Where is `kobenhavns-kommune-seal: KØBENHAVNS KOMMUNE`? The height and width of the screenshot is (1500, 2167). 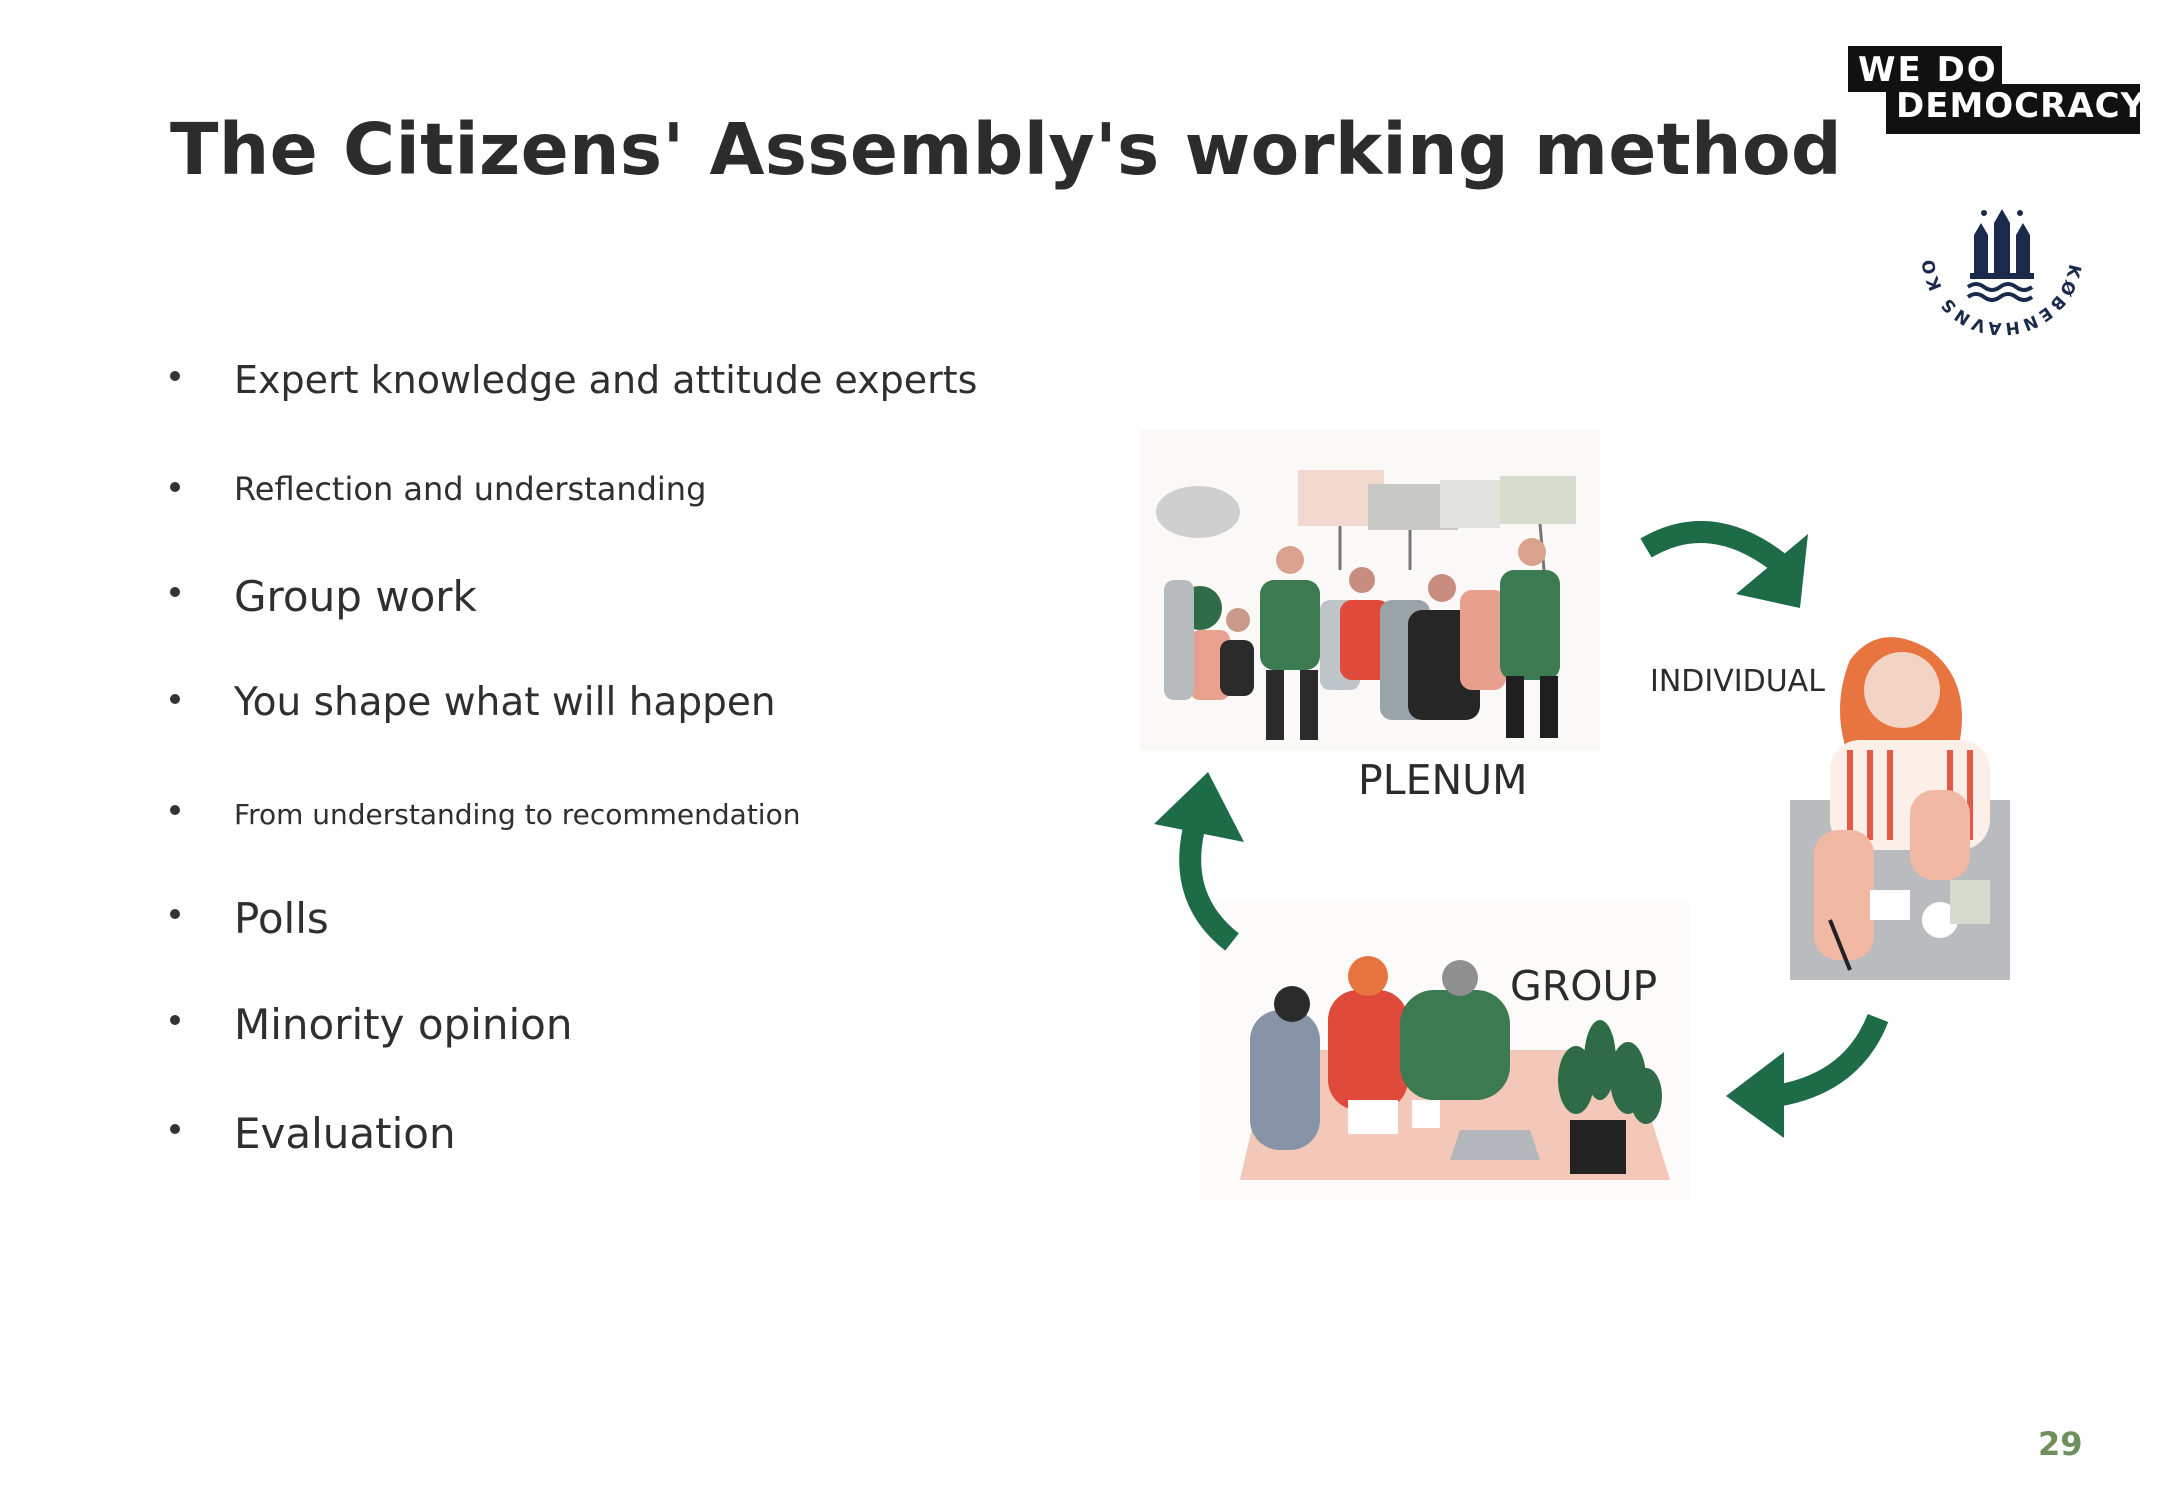
kobenhavns-kommune-seal: KØBENHAVNS KOMMUNE is located at coordinates (1996, 251).